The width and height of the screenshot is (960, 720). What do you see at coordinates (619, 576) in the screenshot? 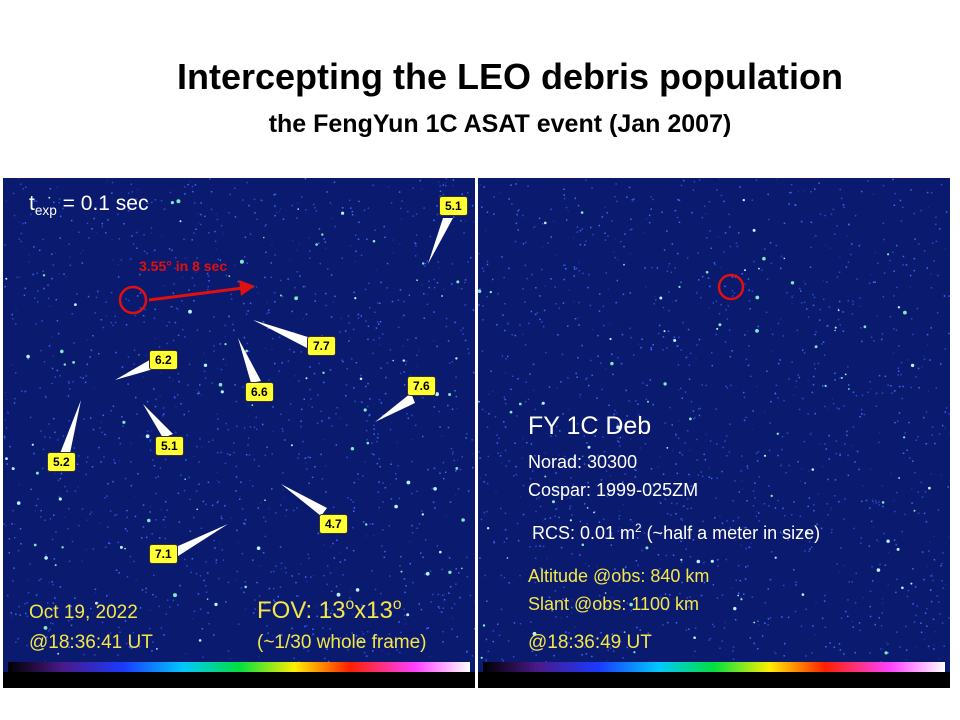
I see `altitude: Altitude @obs: 840 km` at bounding box center [619, 576].